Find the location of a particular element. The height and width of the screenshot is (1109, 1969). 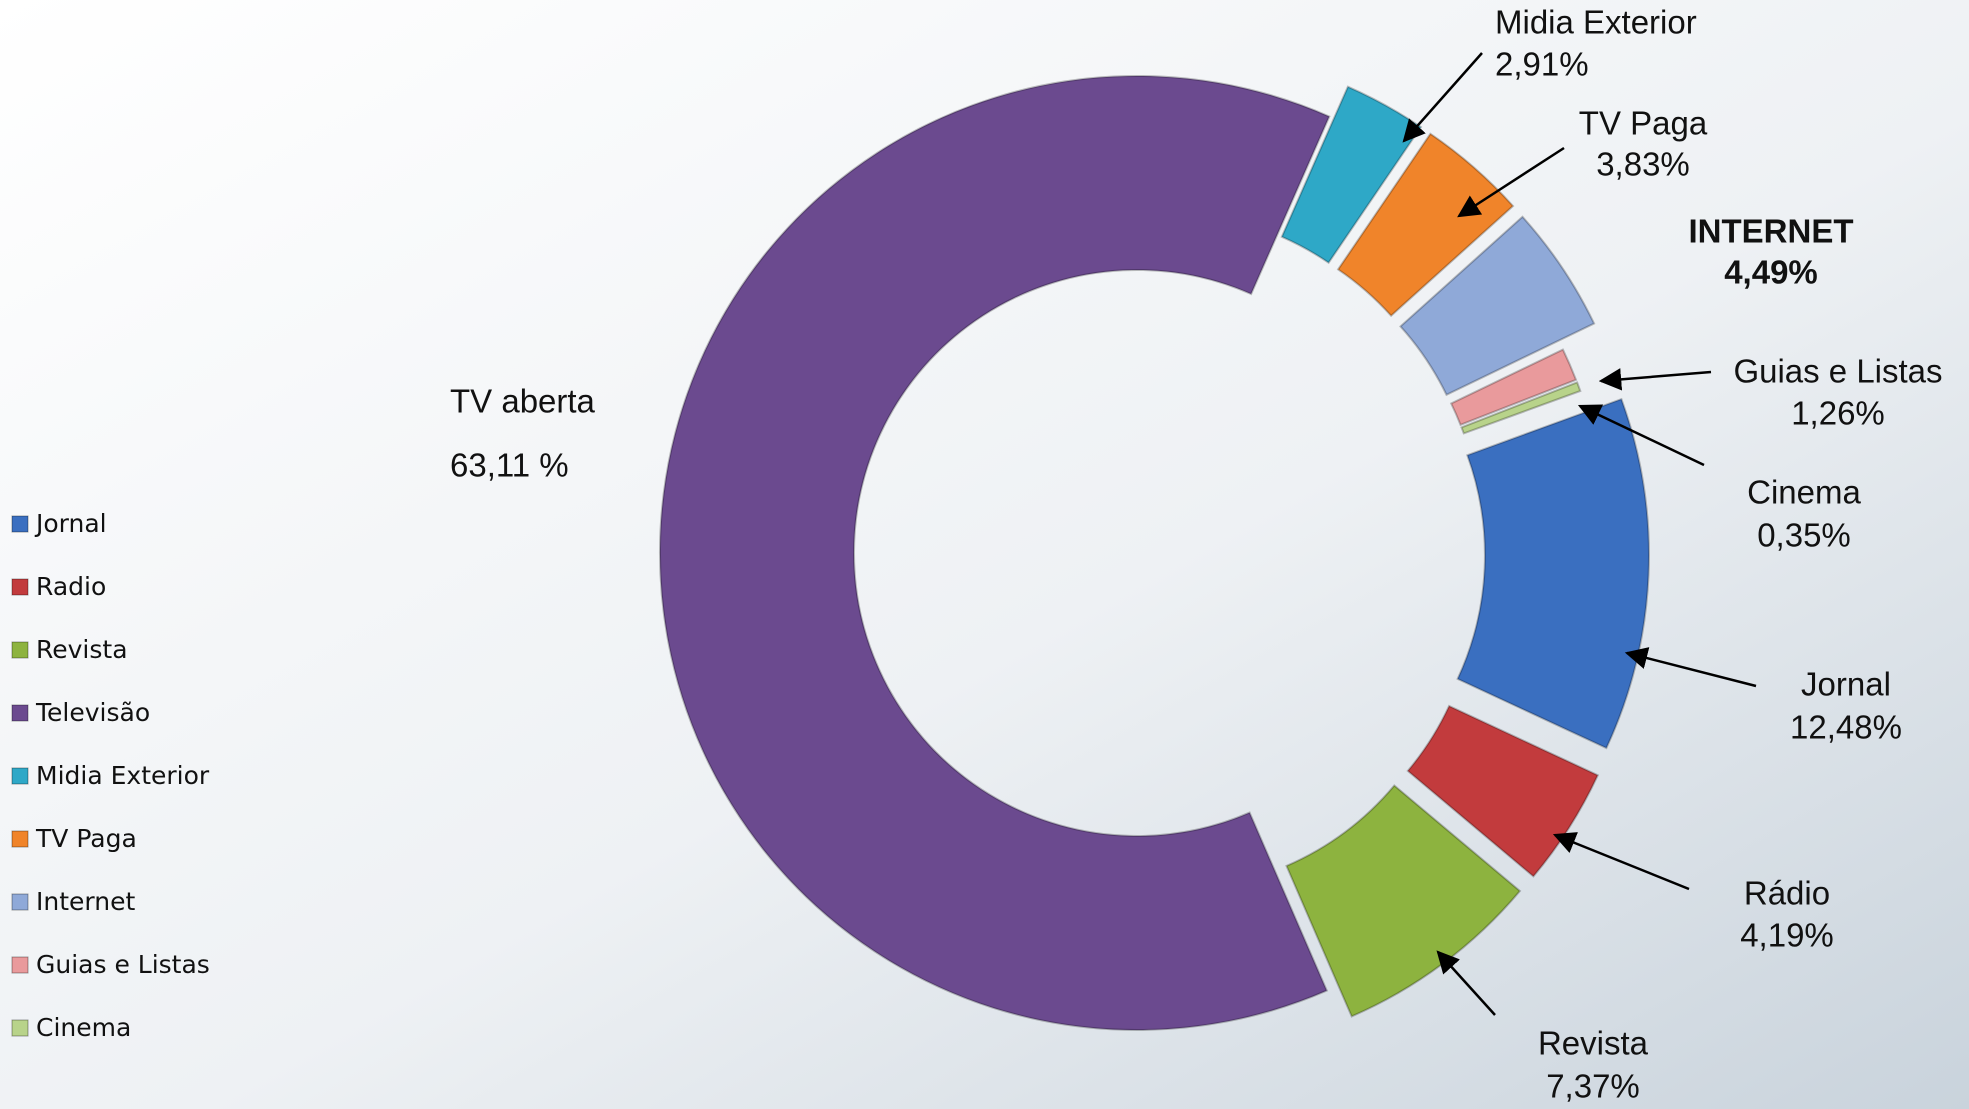

data-label-value: 7,37% is located at coordinates (1593, 1086).